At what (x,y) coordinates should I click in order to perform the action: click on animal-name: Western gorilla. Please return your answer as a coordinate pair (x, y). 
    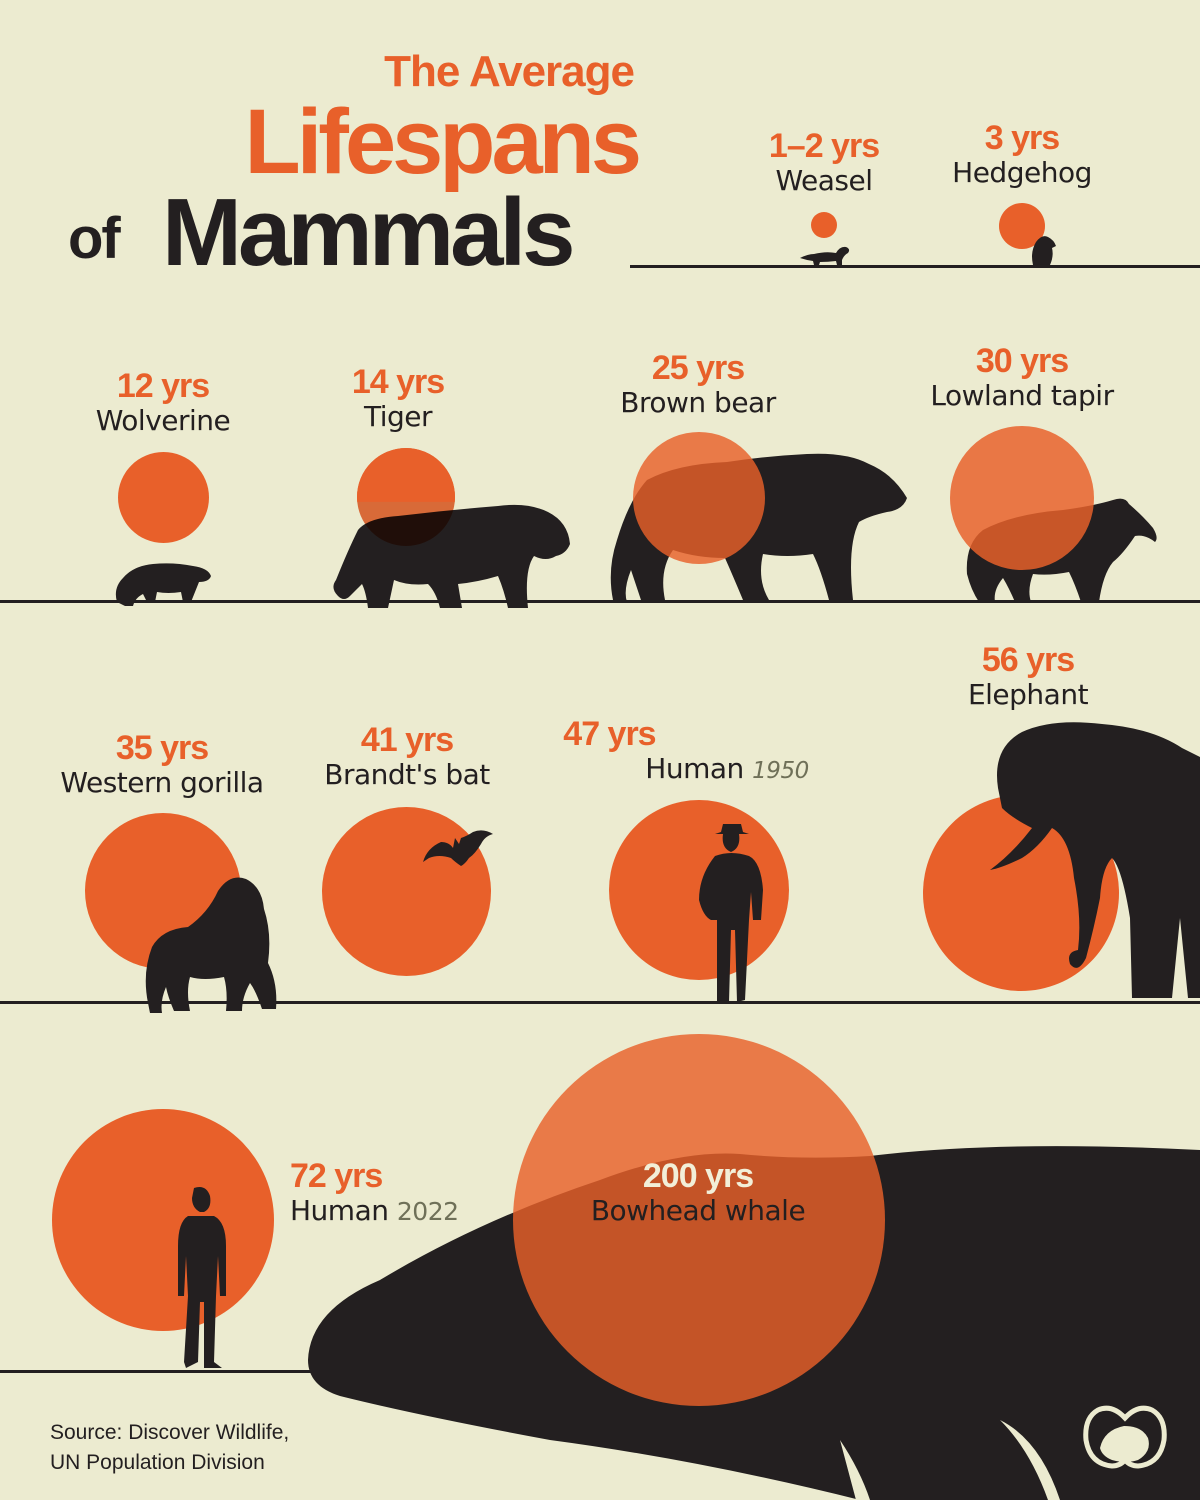
    Looking at the image, I should click on (162, 782).